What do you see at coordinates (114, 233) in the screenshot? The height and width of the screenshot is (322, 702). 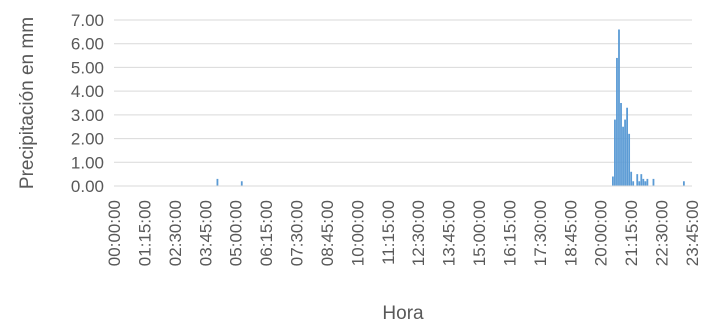 I see `x-tick-label: 00:00:00` at bounding box center [114, 233].